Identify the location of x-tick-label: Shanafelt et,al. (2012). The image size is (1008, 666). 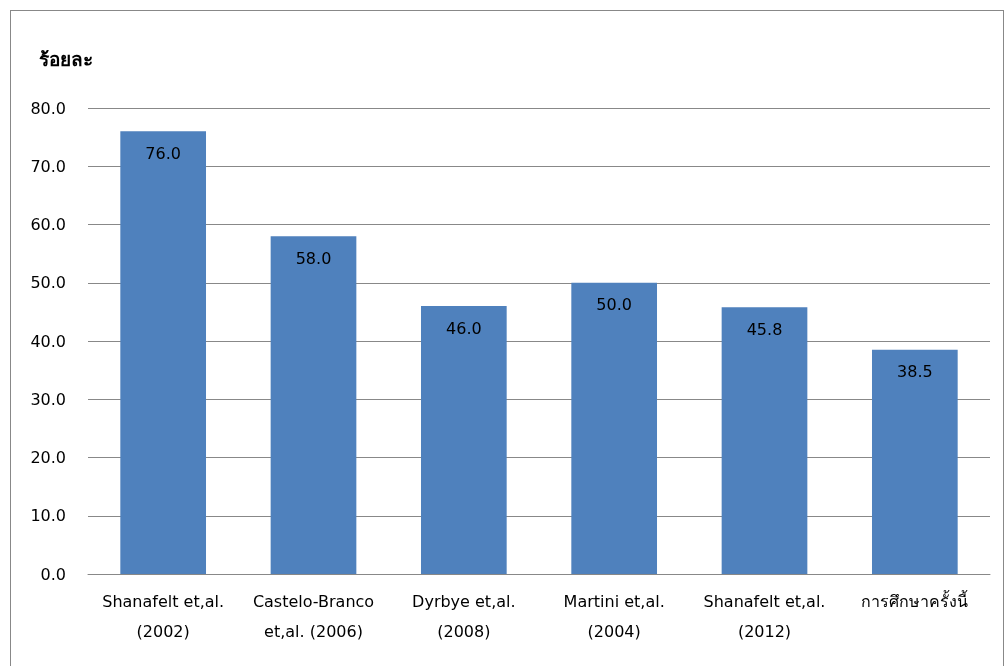
(764, 616).